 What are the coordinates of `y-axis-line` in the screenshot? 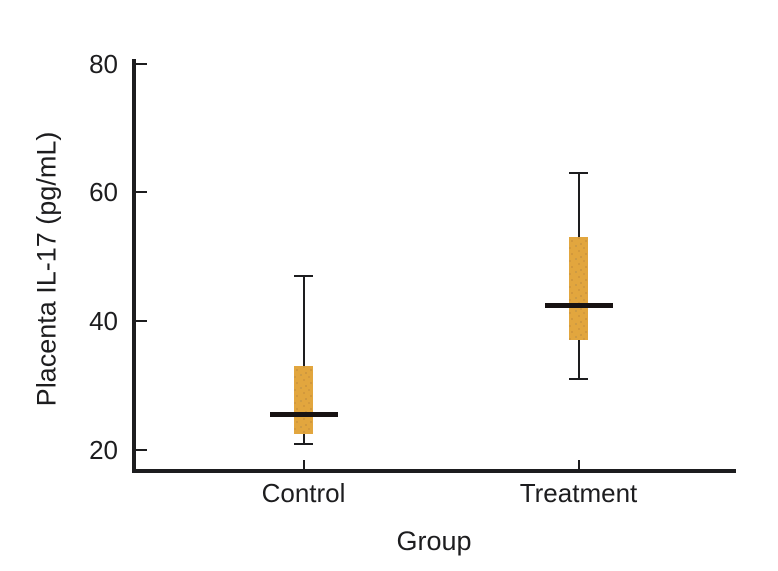 It's located at (134, 266).